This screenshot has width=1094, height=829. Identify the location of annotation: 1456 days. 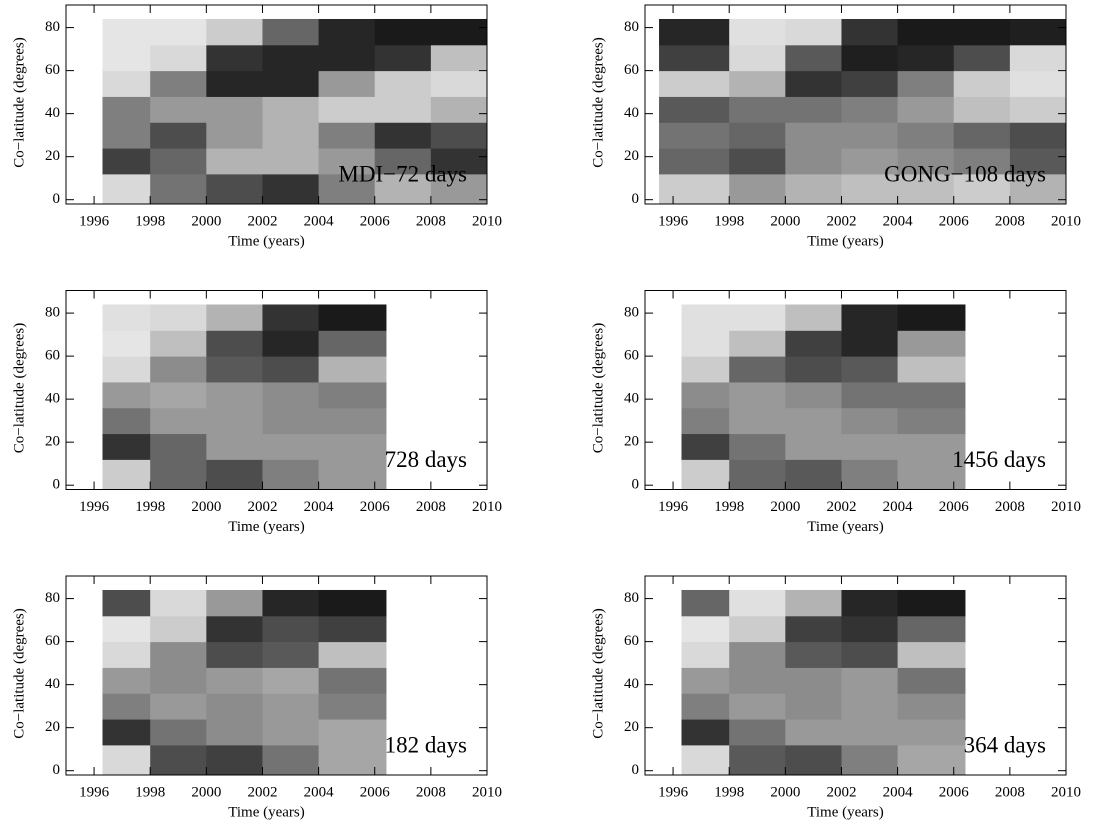
(999, 459).